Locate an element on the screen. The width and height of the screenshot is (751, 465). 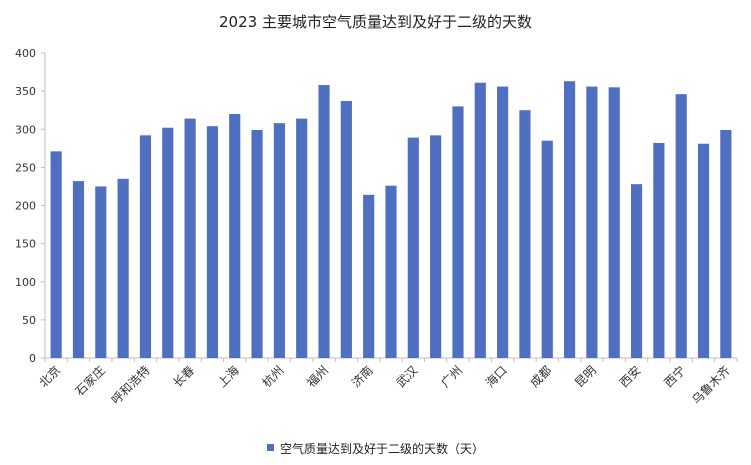
x-tick-label: 昆明 is located at coordinates (585, 376).